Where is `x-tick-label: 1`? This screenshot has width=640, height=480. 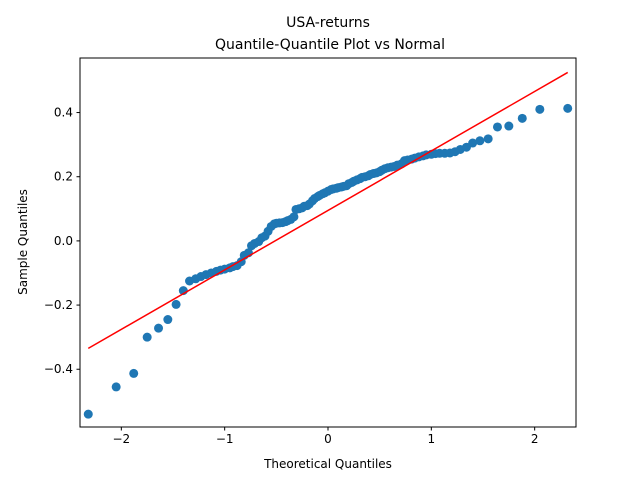
x-tick-label: 1 is located at coordinates (432, 439).